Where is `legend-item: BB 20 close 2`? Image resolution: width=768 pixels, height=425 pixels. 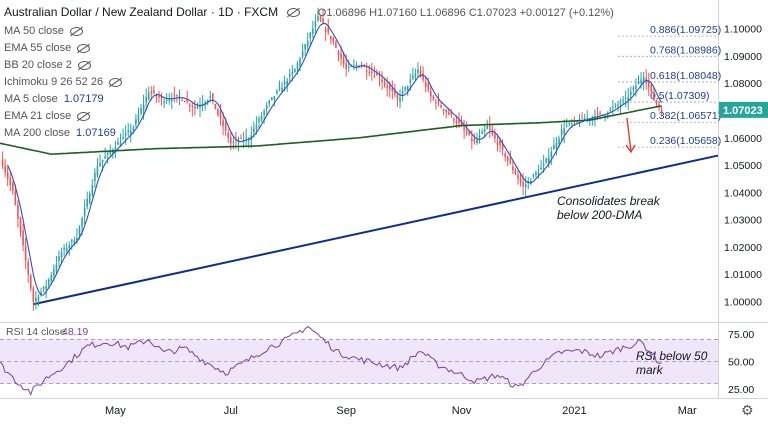 legend-item: BB 20 close 2 is located at coordinates (47, 65).